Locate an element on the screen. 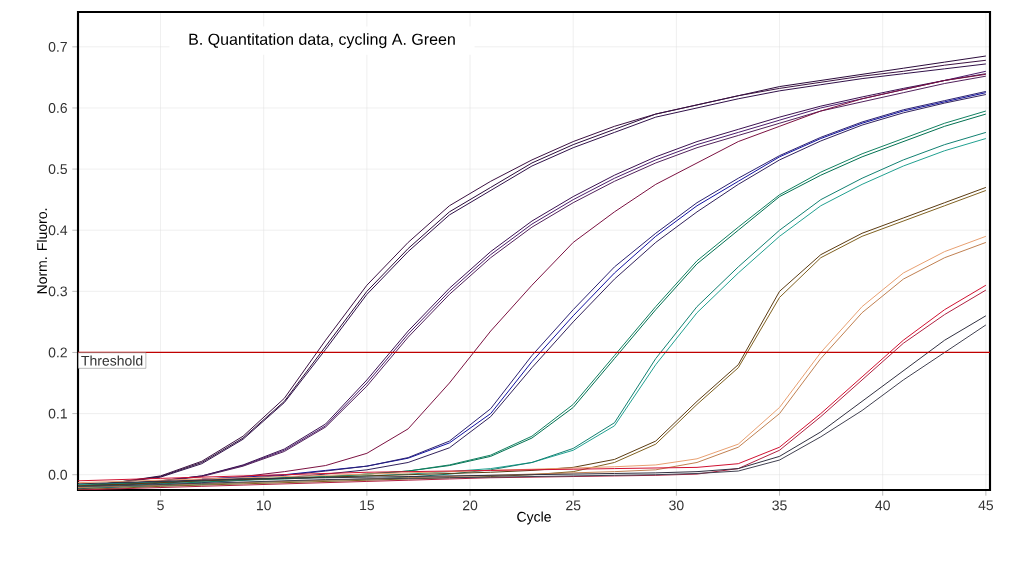 The width and height of the screenshot is (1011, 567). y-tick-label: 0.5 is located at coordinates (58, 169).